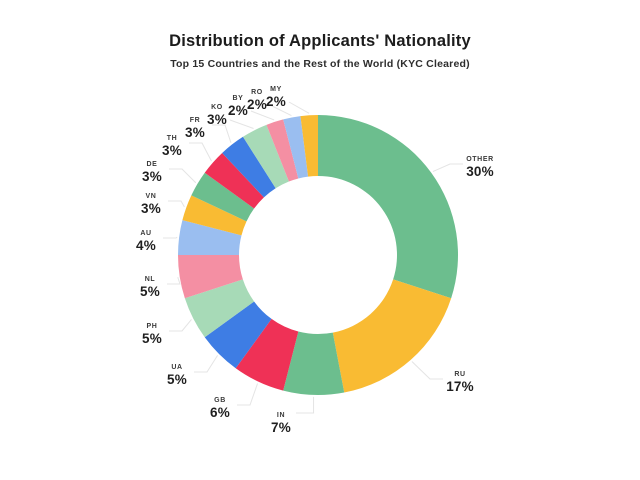 The width and height of the screenshot is (640, 480). I want to click on slice-label-code: KO, so click(217, 107).